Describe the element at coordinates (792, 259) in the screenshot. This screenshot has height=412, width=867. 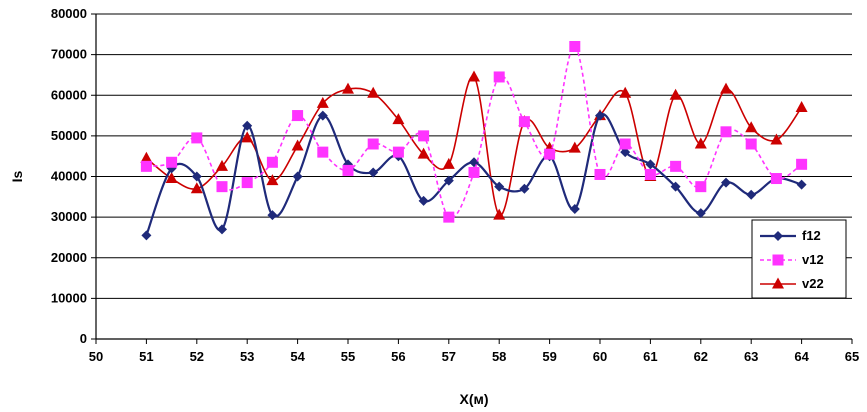
I see `legend-item-v12: v12` at that location.